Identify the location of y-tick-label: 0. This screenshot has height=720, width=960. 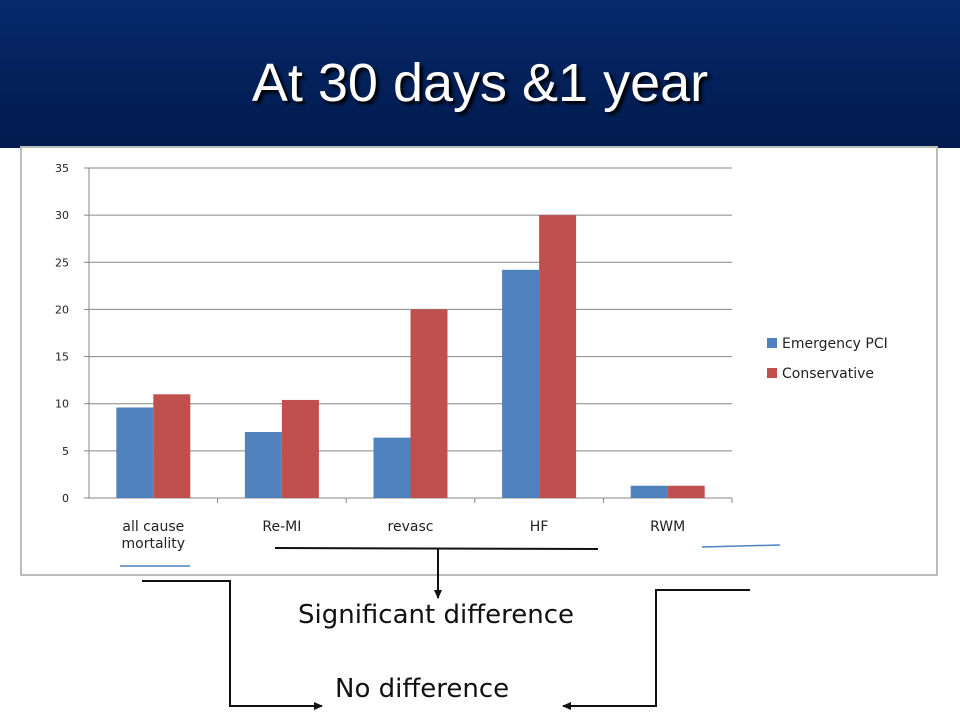
(65, 498).